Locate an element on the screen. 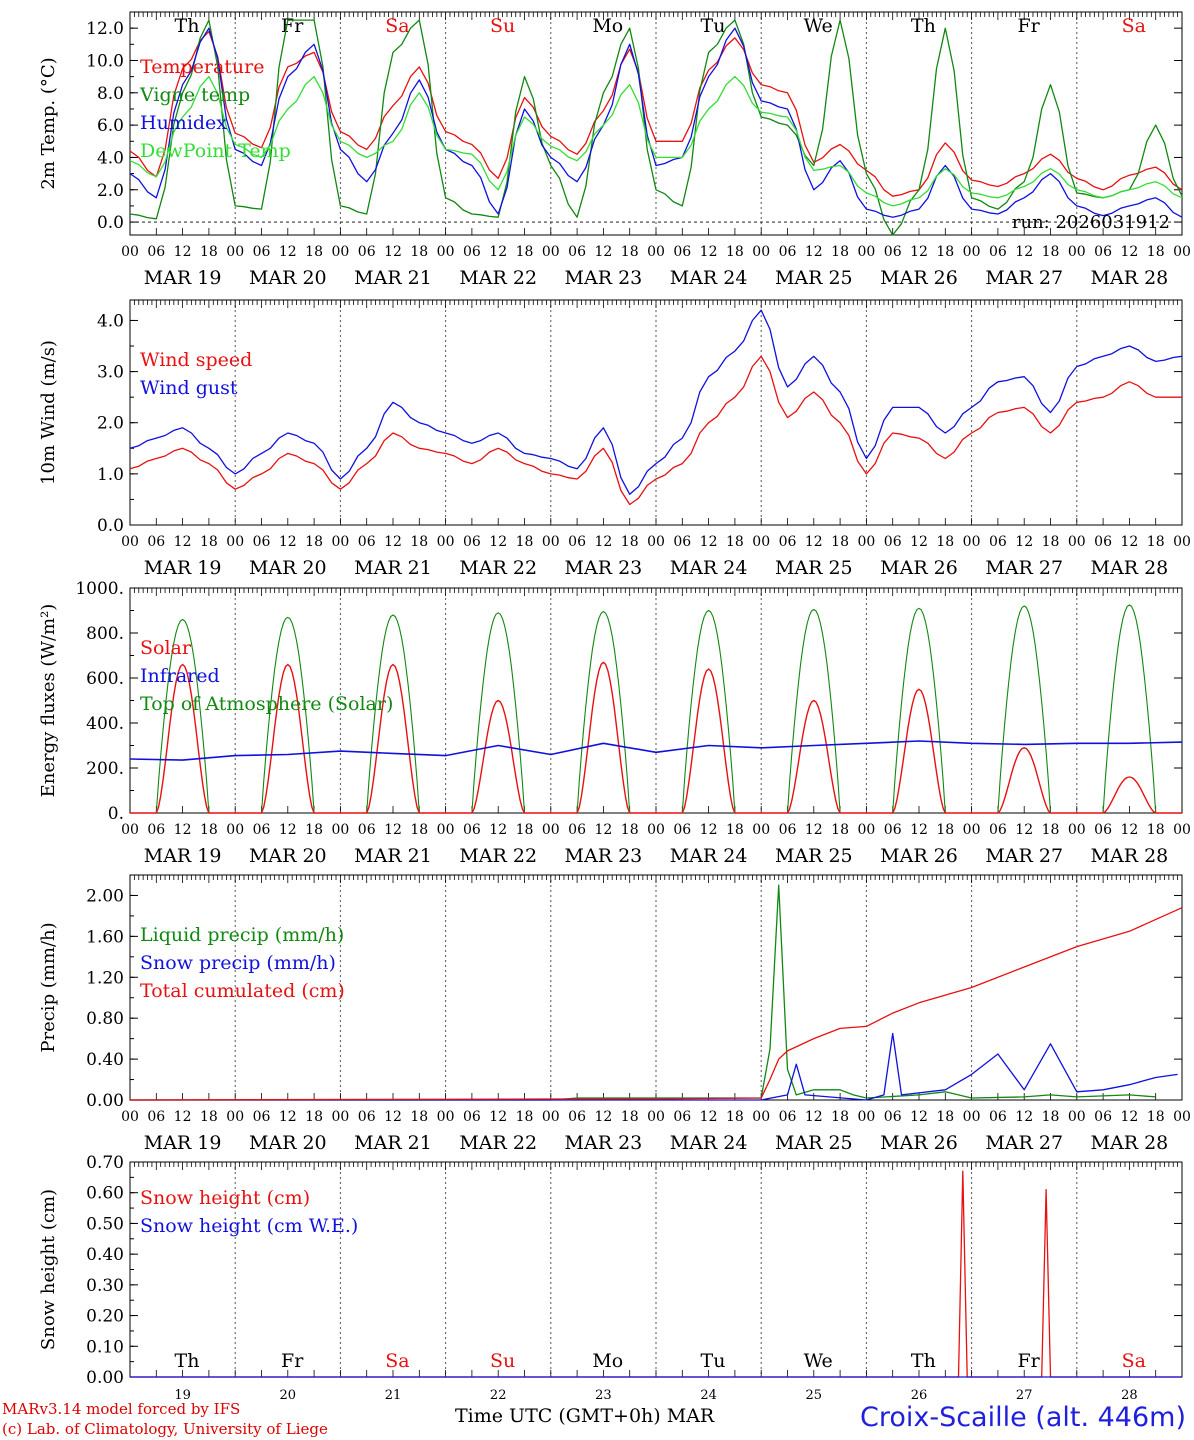 The image size is (1194, 1440). y-tick-label: 0.0 is located at coordinates (110, 223).